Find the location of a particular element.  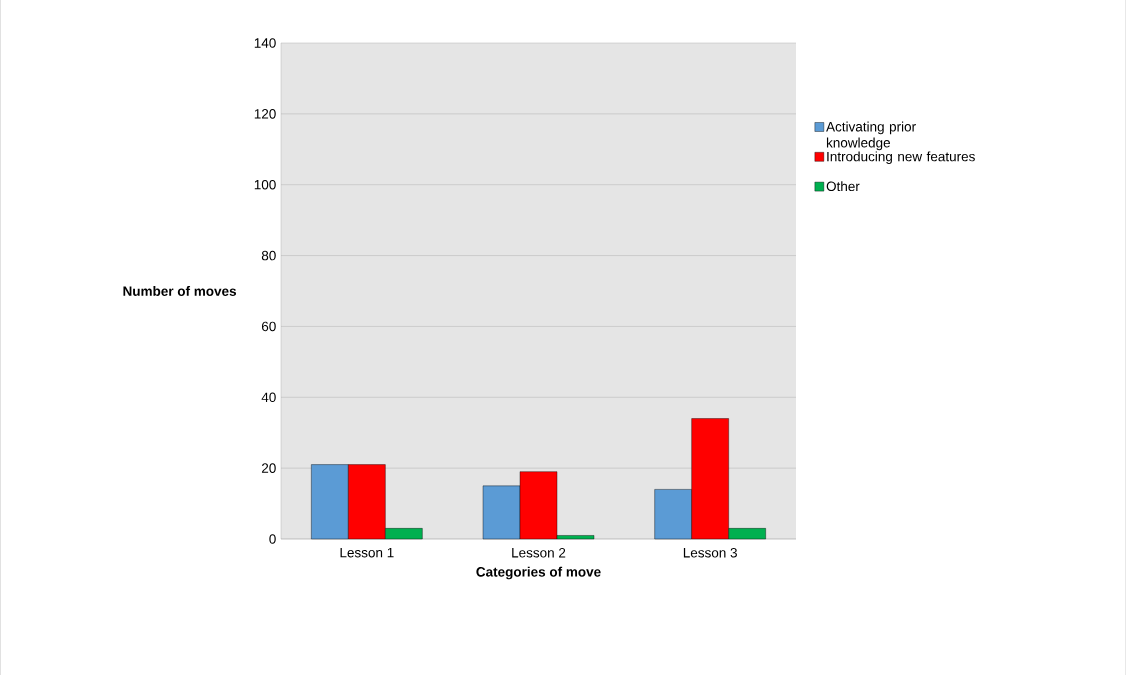

x-axis-title: Categories of move is located at coordinates (538, 573).